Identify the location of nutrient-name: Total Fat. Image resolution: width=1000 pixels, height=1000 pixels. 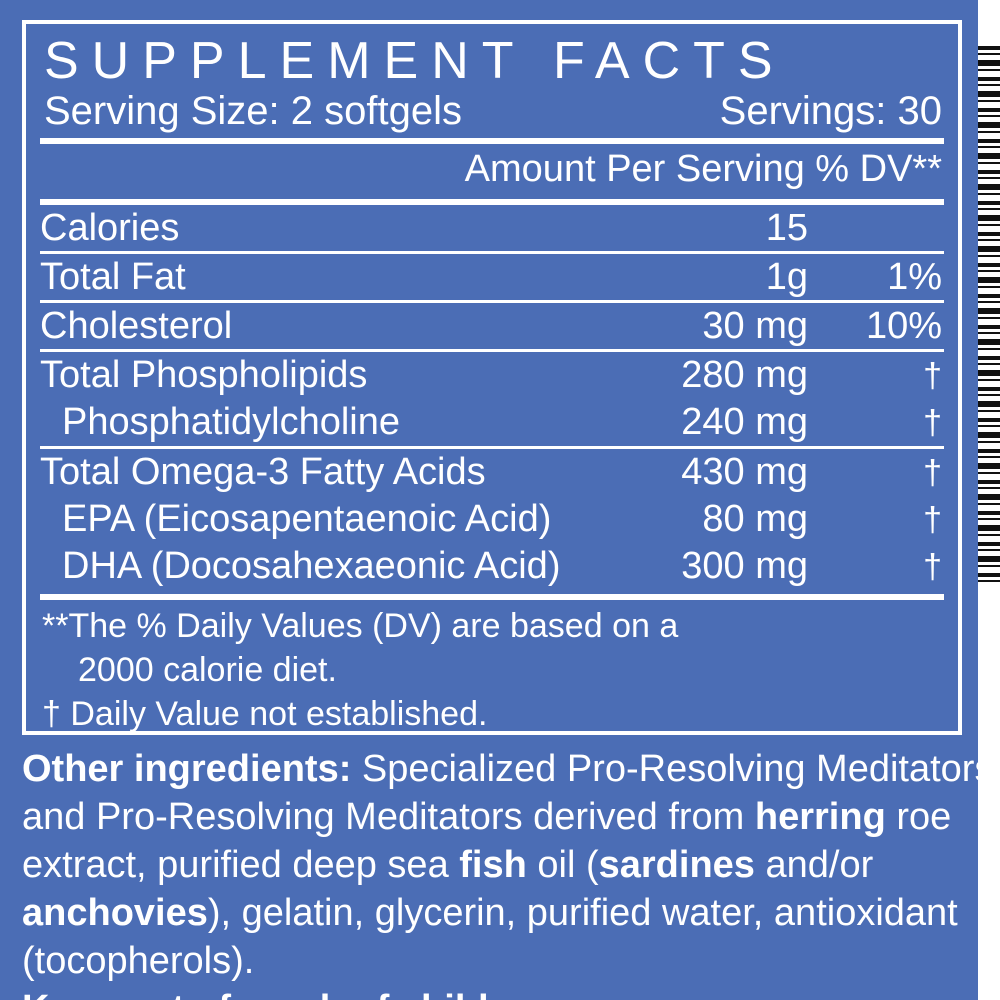
(113, 277).